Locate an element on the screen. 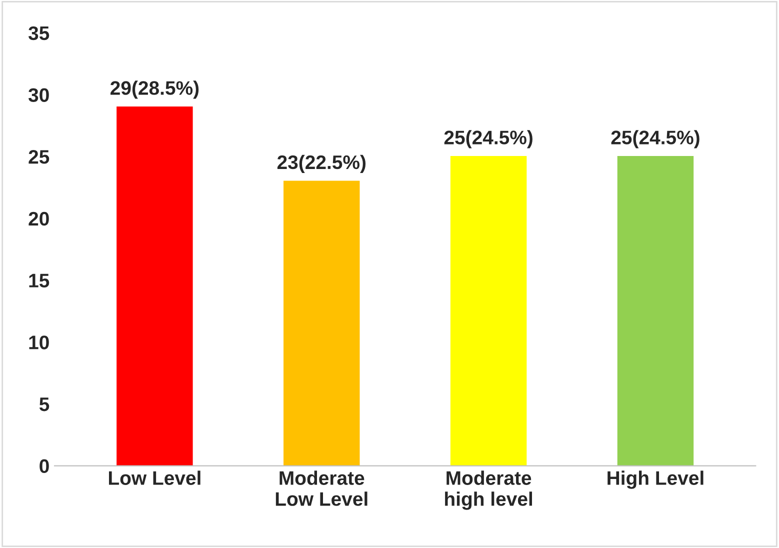 This screenshot has height=548, width=779. y-tick-label: 20 is located at coordinates (38, 219).